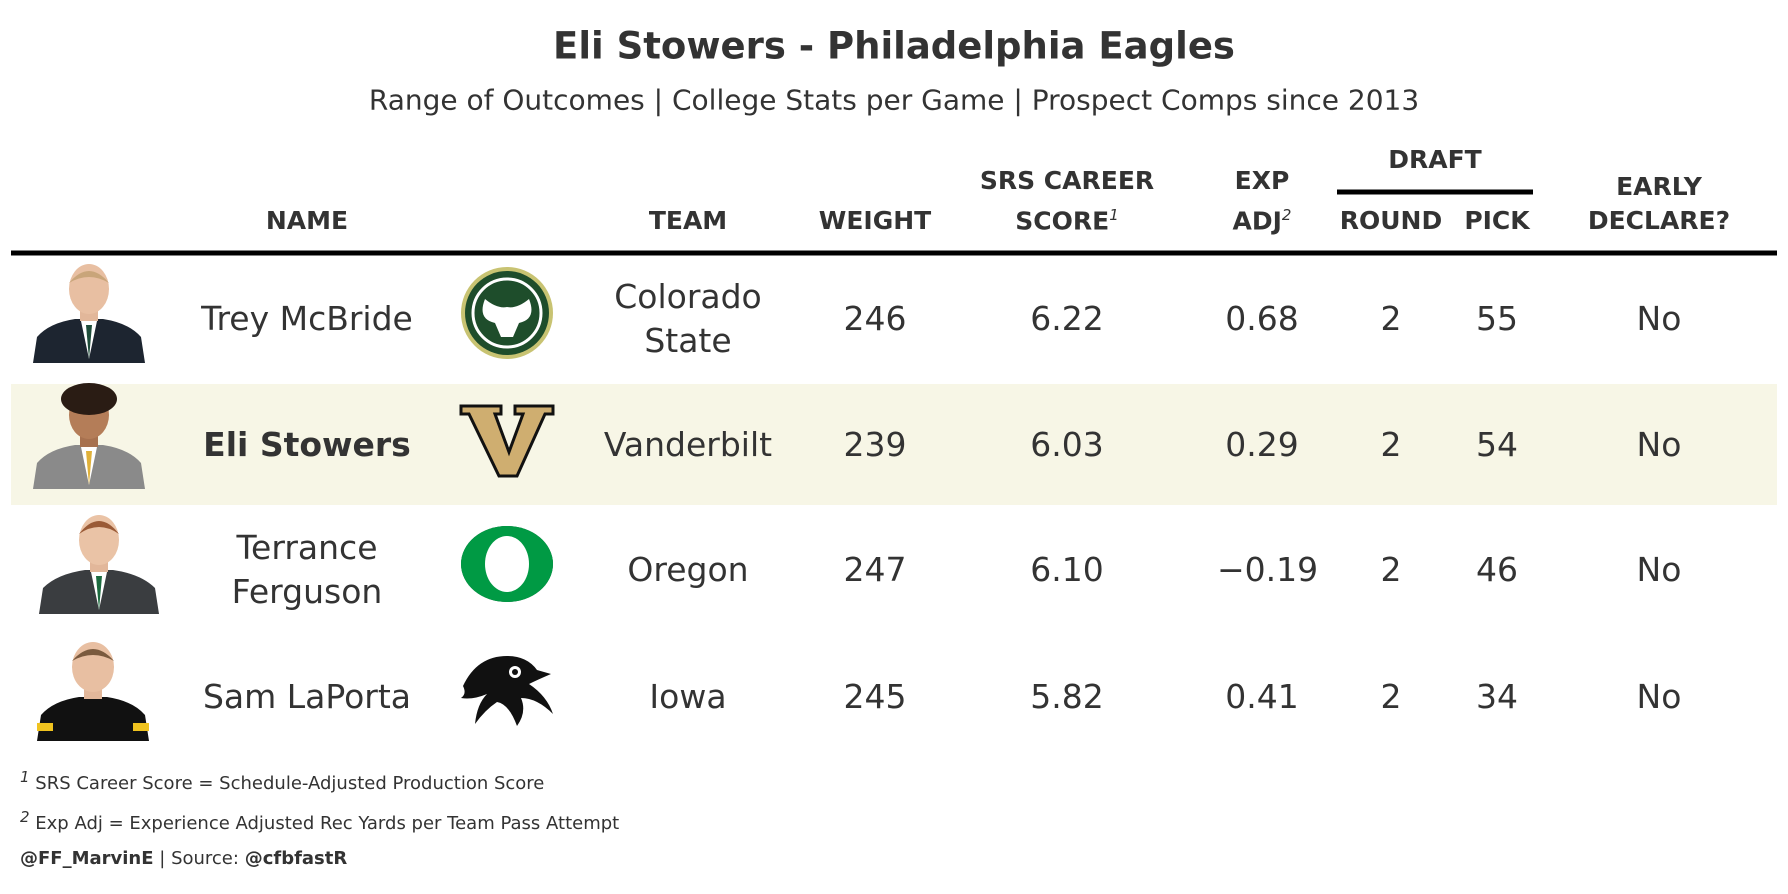 This screenshot has width=1788, height=894. What do you see at coordinates (688, 318) in the screenshot?
I see `table-cell: Colorado State` at bounding box center [688, 318].